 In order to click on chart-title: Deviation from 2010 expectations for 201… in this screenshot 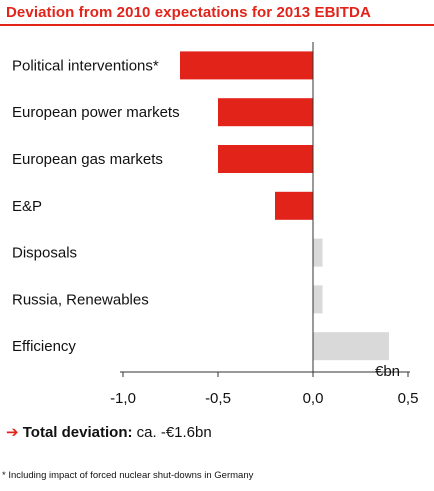, I will do `click(188, 12)`.